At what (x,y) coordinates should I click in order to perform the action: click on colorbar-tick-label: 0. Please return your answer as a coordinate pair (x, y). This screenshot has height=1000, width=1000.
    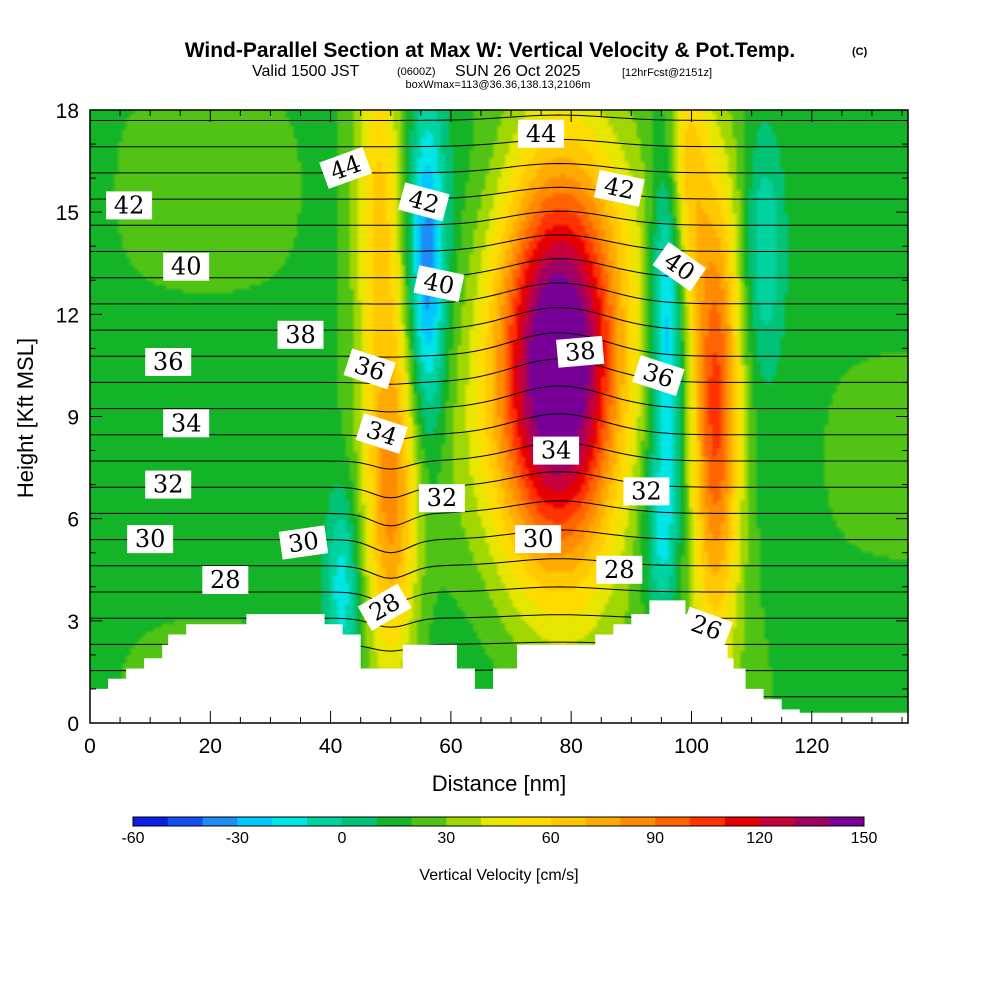
    Looking at the image, I should click on (341, 838).